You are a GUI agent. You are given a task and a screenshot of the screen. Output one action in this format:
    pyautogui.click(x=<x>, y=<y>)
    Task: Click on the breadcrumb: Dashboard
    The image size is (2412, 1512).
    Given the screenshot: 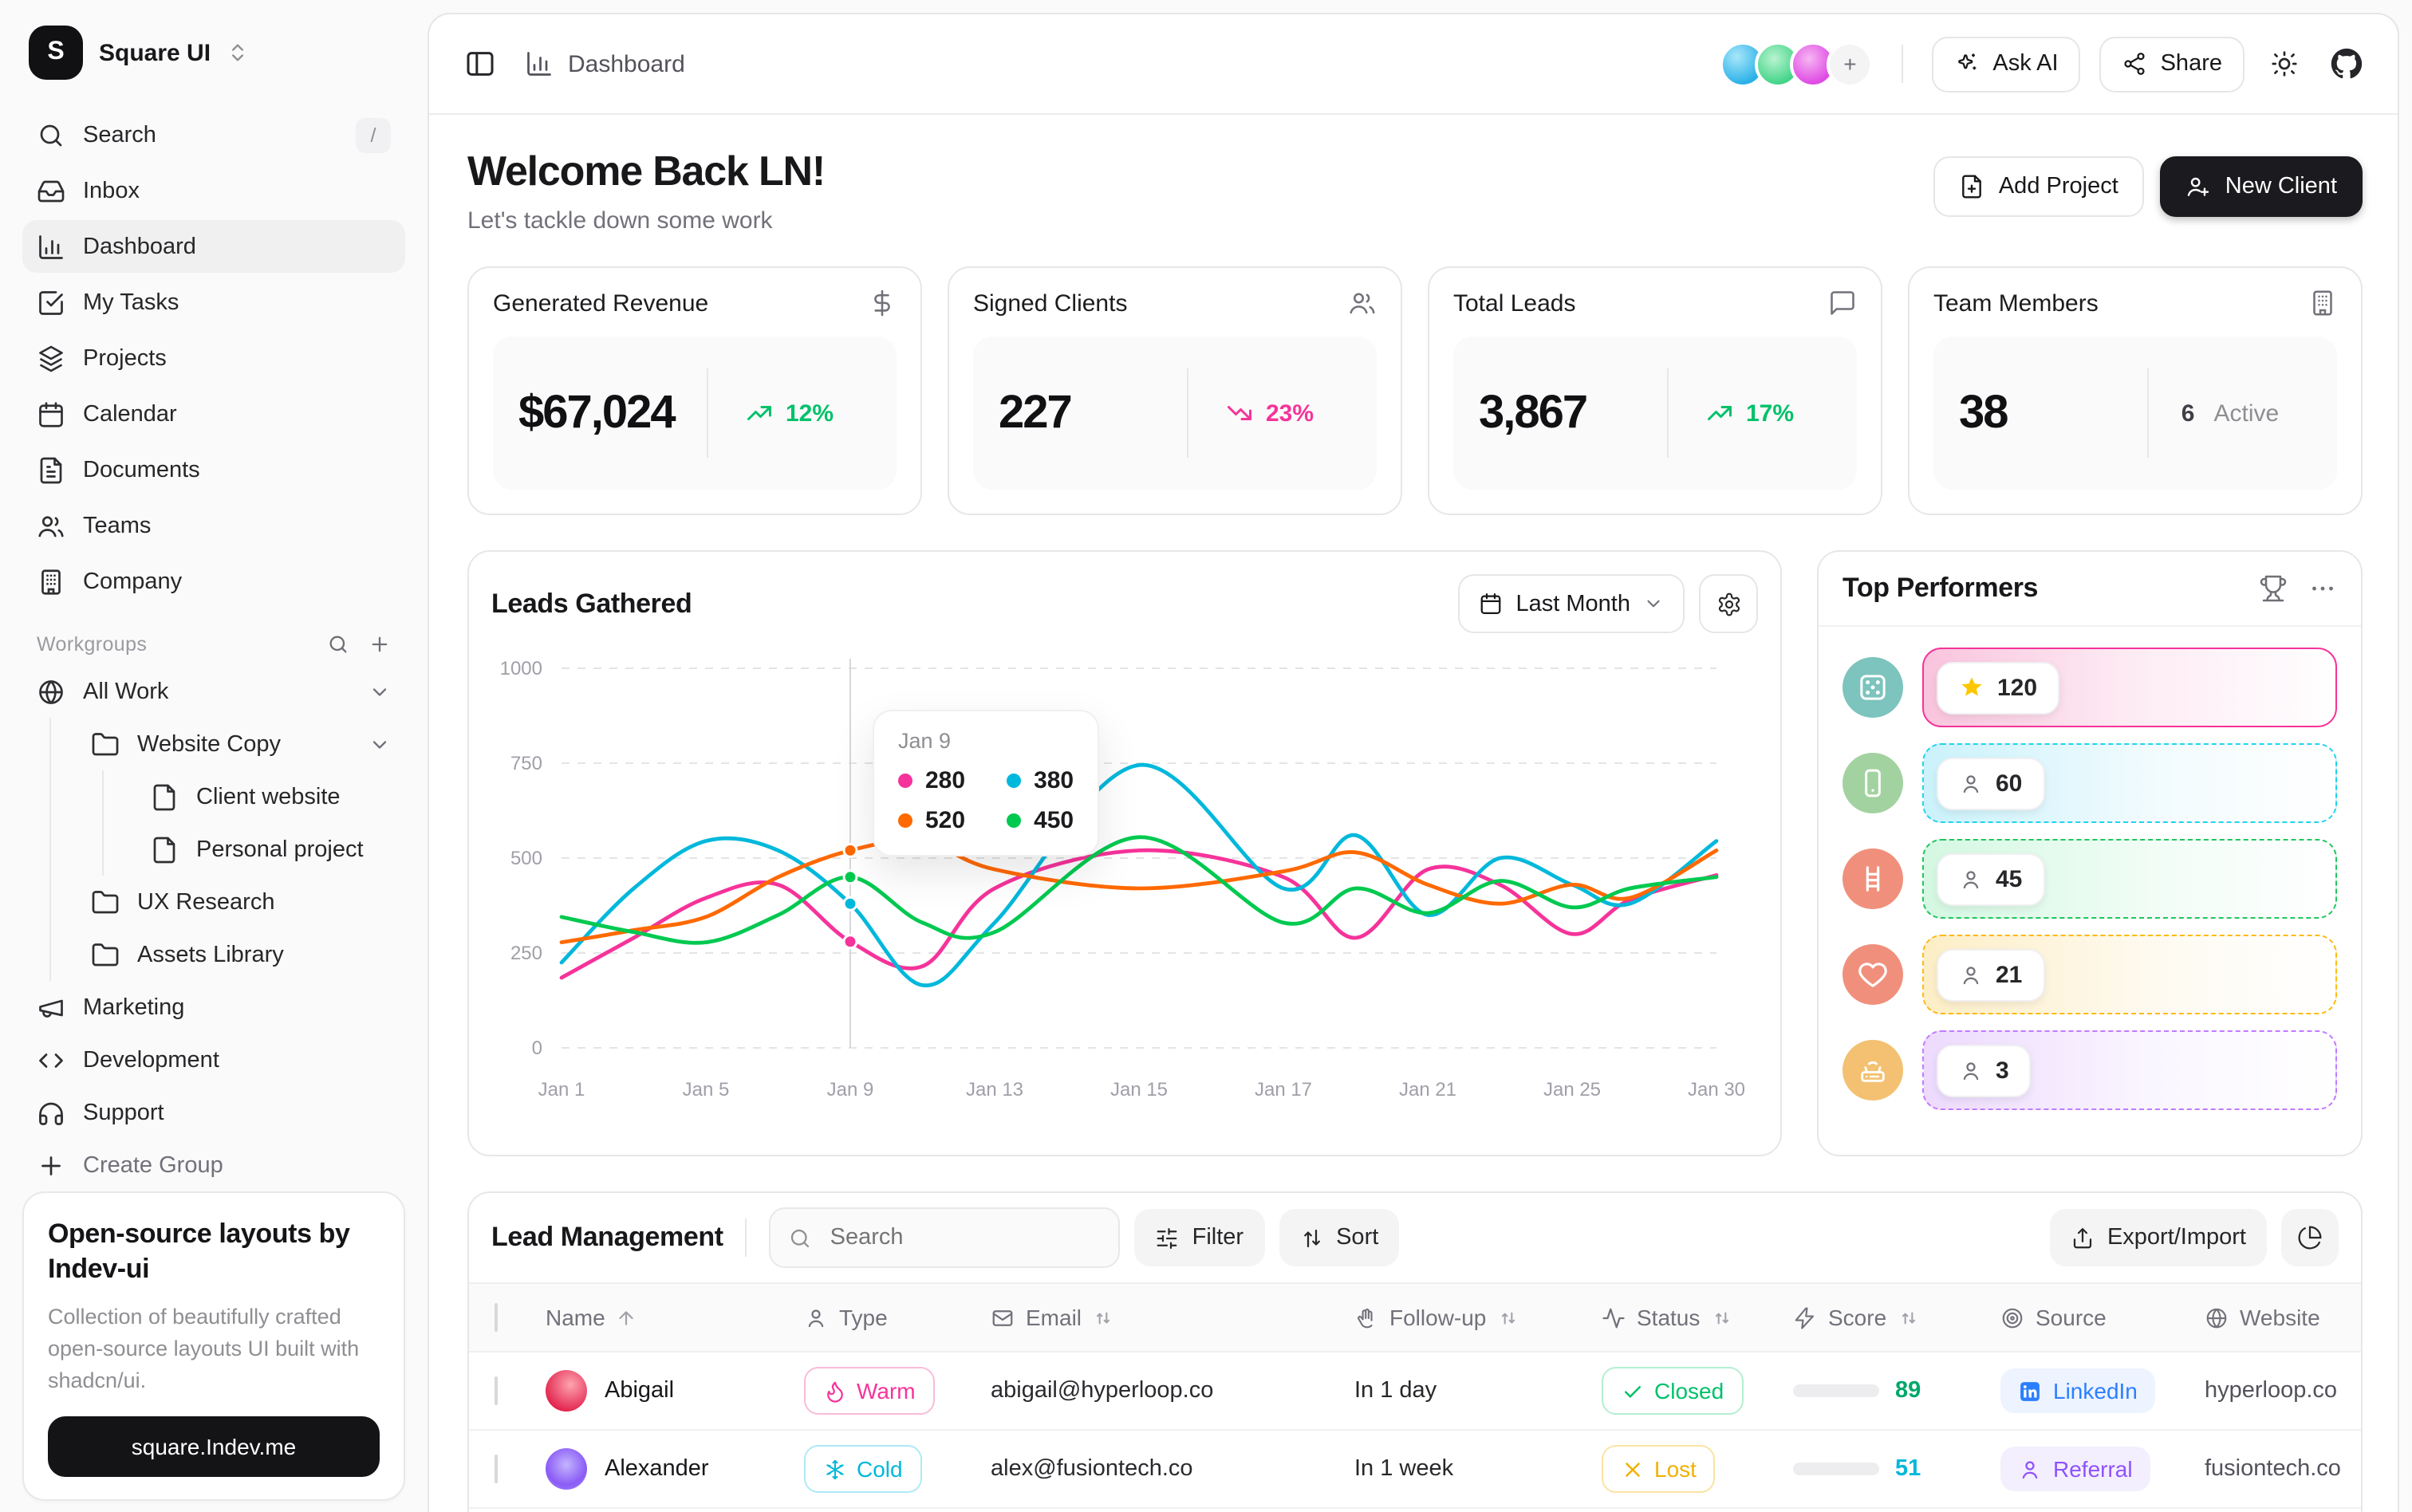 What is the action you would take?
    pyautogui.click(x=627, y=63)
    